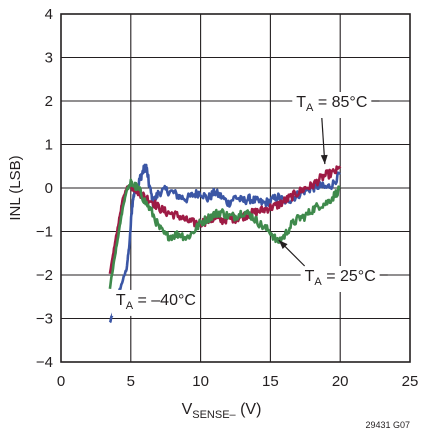  What do you see at coordinates (200, 381) in the screenshot?
I see `x-tick-label: 10` at bounding box center [200, 381].